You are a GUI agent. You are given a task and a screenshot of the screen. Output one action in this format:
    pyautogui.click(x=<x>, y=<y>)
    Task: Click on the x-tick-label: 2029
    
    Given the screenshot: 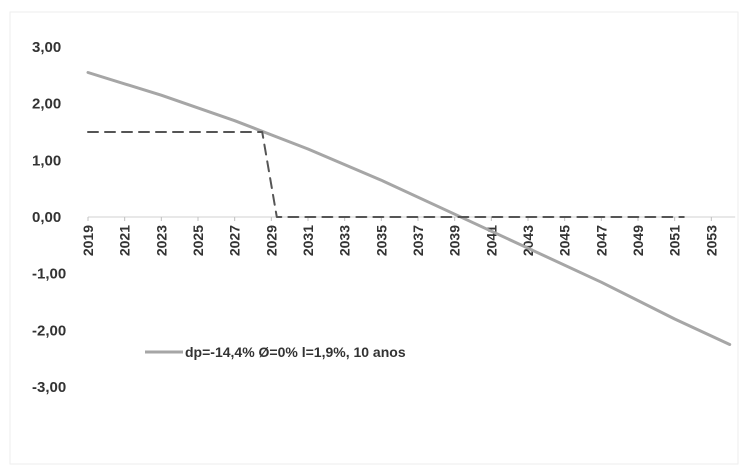 What is the action you would take?
    pyautogui.click(x=271, y=240)
    